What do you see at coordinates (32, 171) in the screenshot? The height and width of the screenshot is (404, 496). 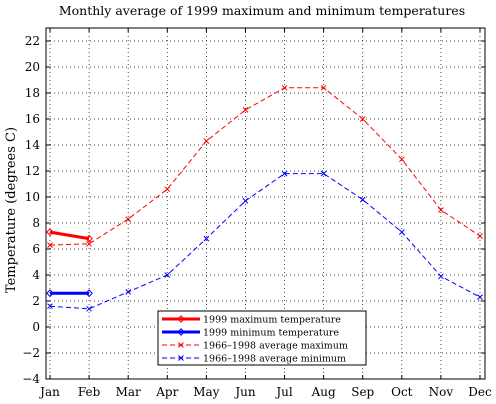 I see `y-tick-label: 12` at bounding box center [32, 171].